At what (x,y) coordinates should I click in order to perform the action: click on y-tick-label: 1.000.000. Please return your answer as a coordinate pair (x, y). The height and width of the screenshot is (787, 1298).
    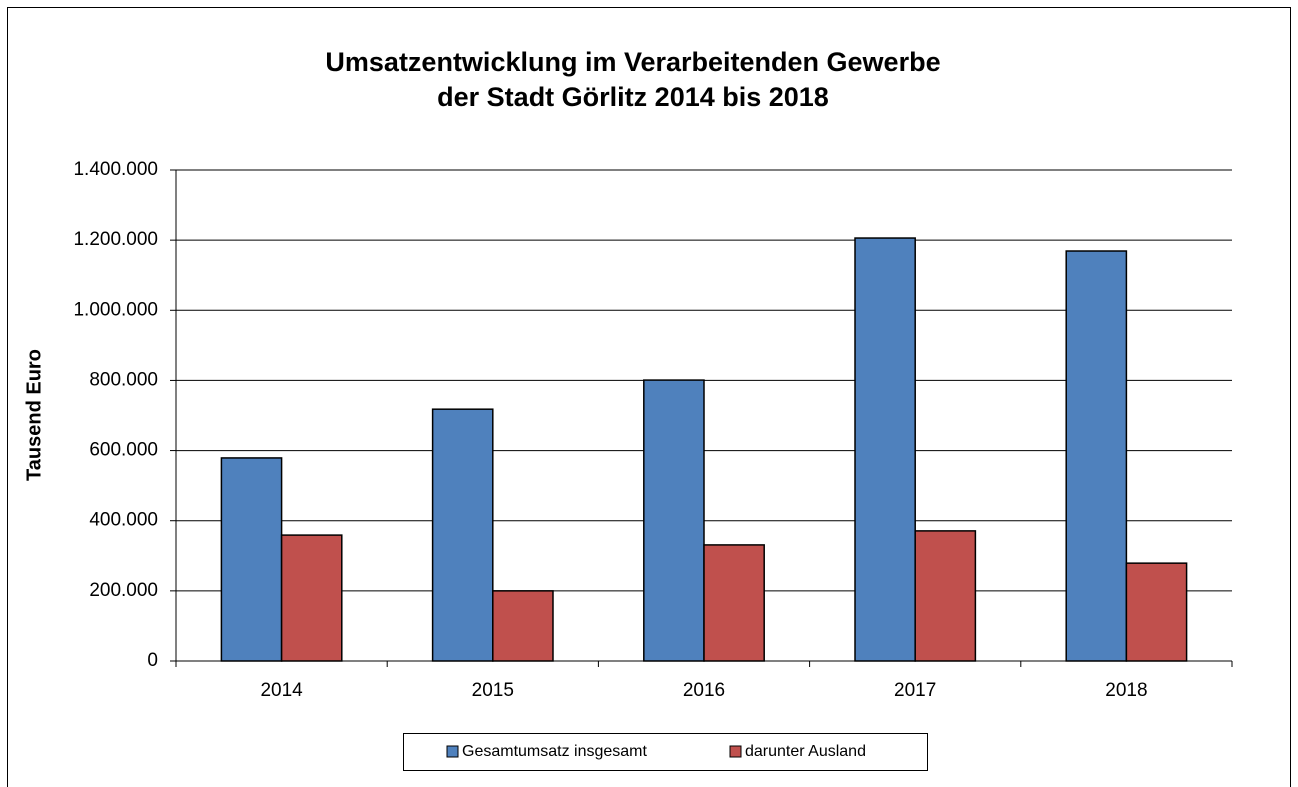
    Looking at the image, I should click on (115, 309).